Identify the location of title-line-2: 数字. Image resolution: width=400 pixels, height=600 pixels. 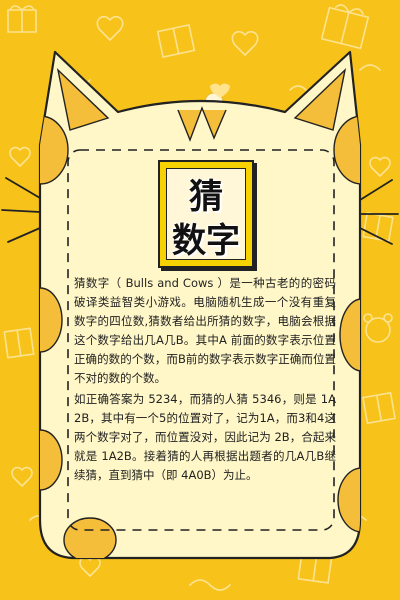
(206, 241).